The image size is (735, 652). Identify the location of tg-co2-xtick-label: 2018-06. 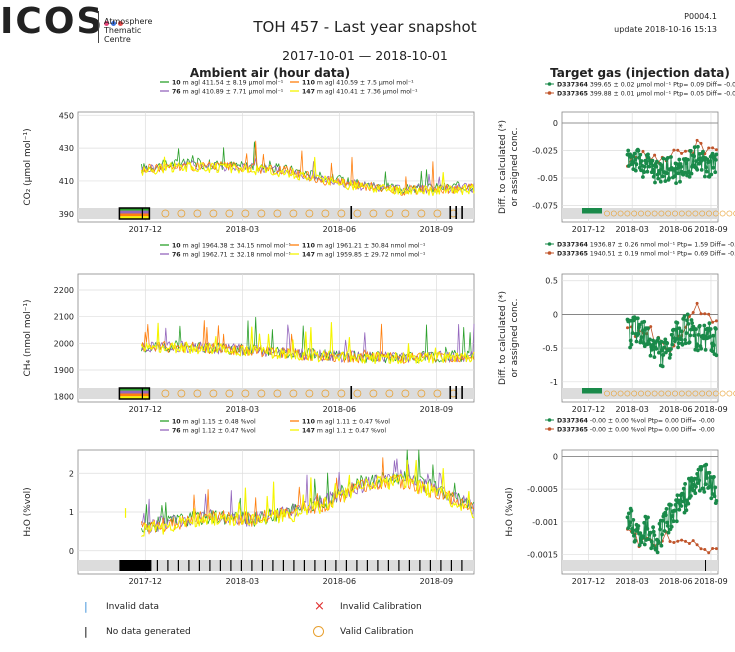
(675, 229).